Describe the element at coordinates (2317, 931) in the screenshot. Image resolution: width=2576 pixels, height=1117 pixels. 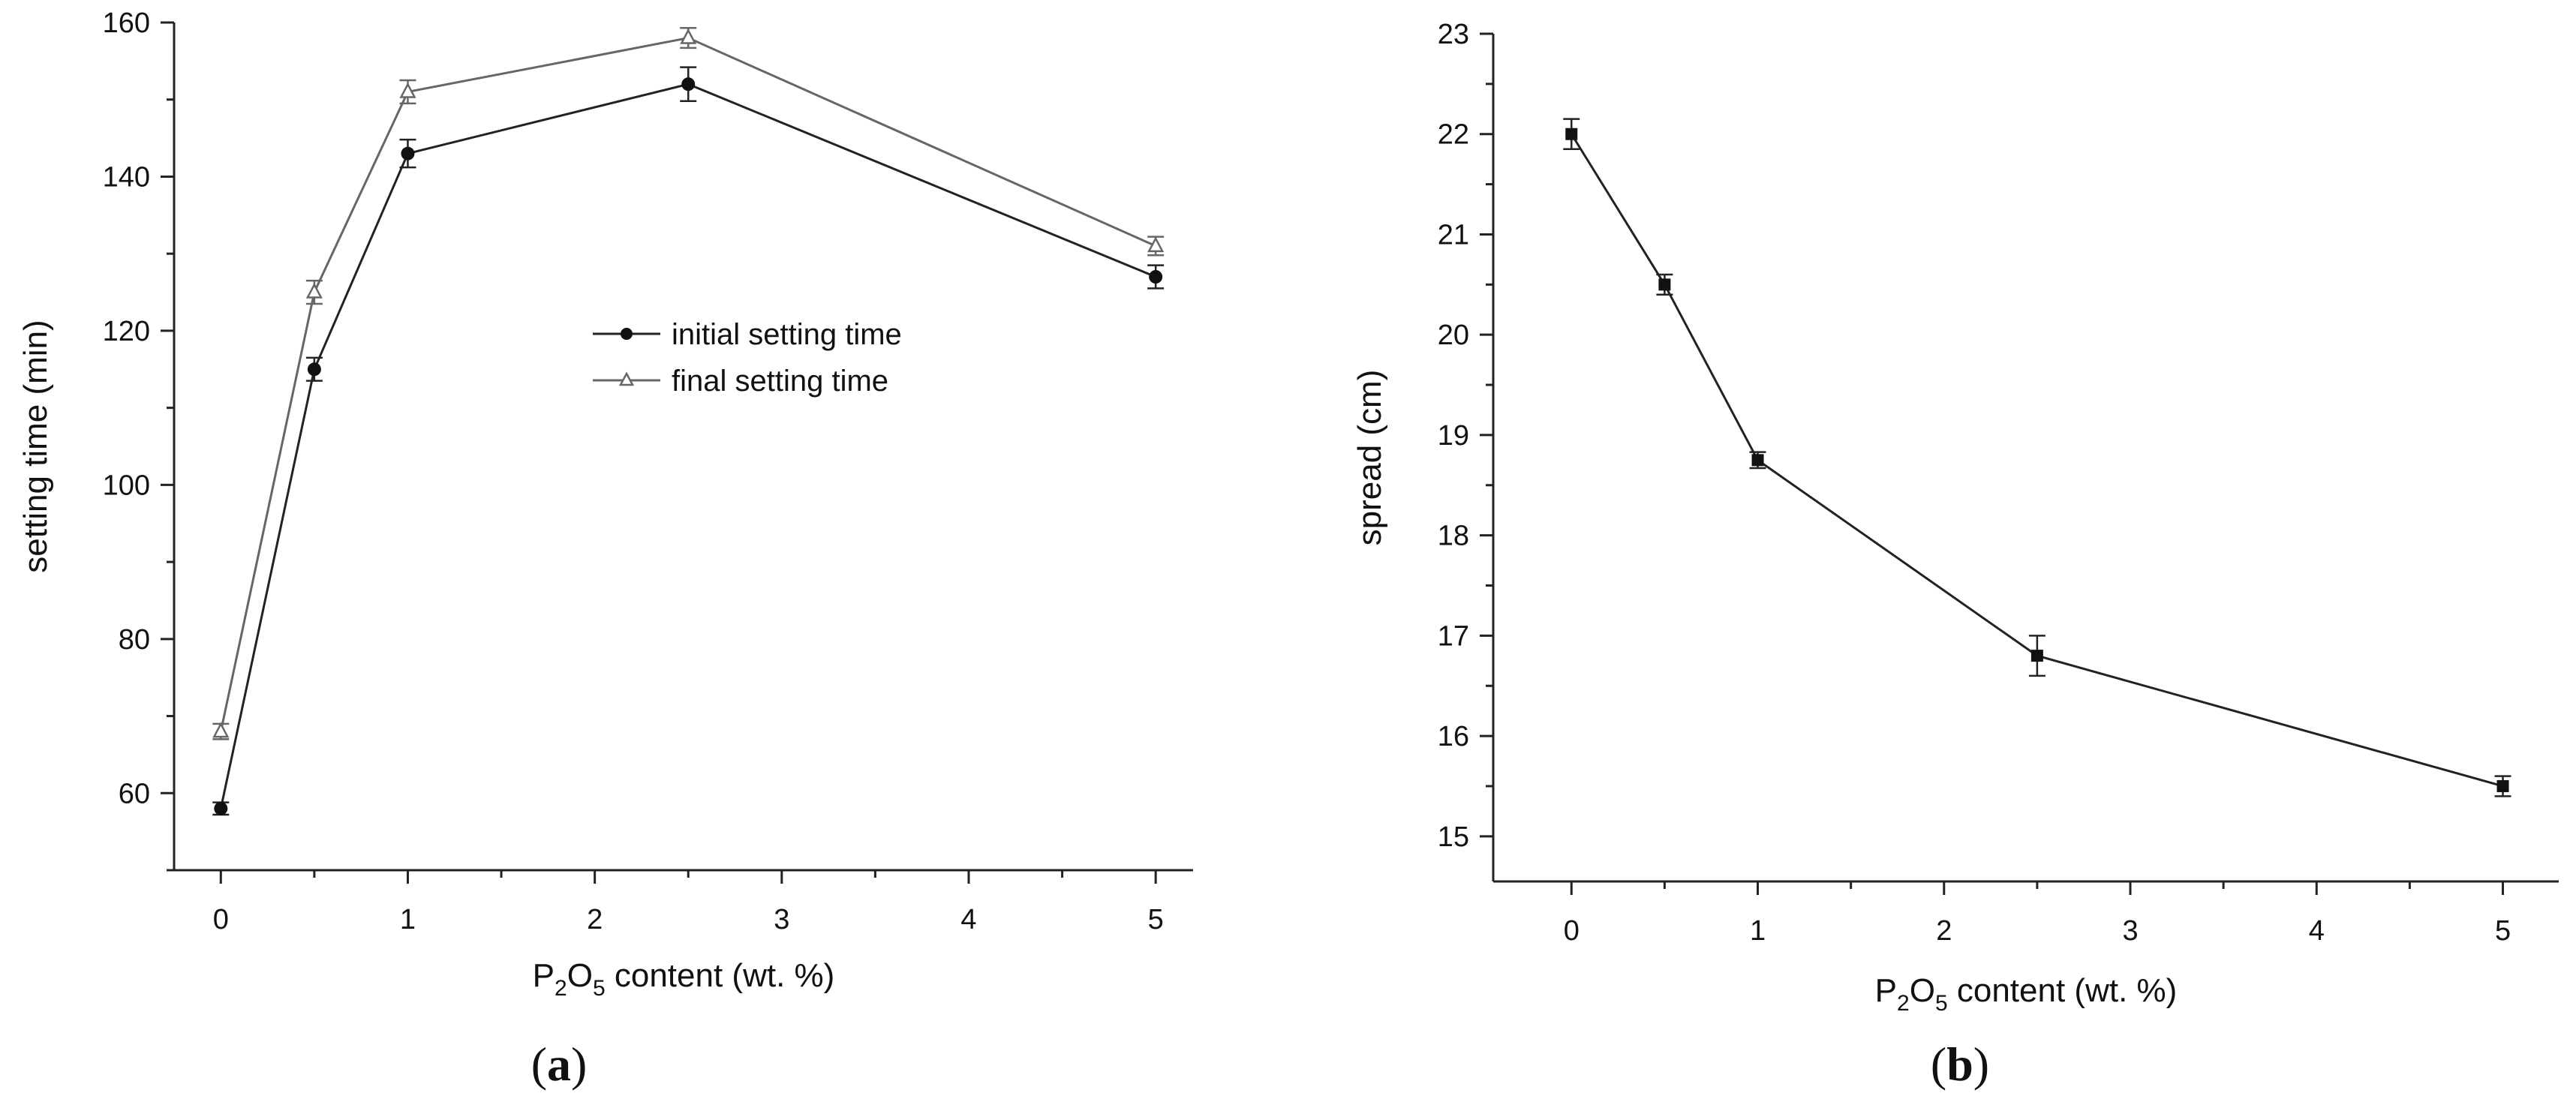
I see `chart-b-x-tick-label: 4` at that location.